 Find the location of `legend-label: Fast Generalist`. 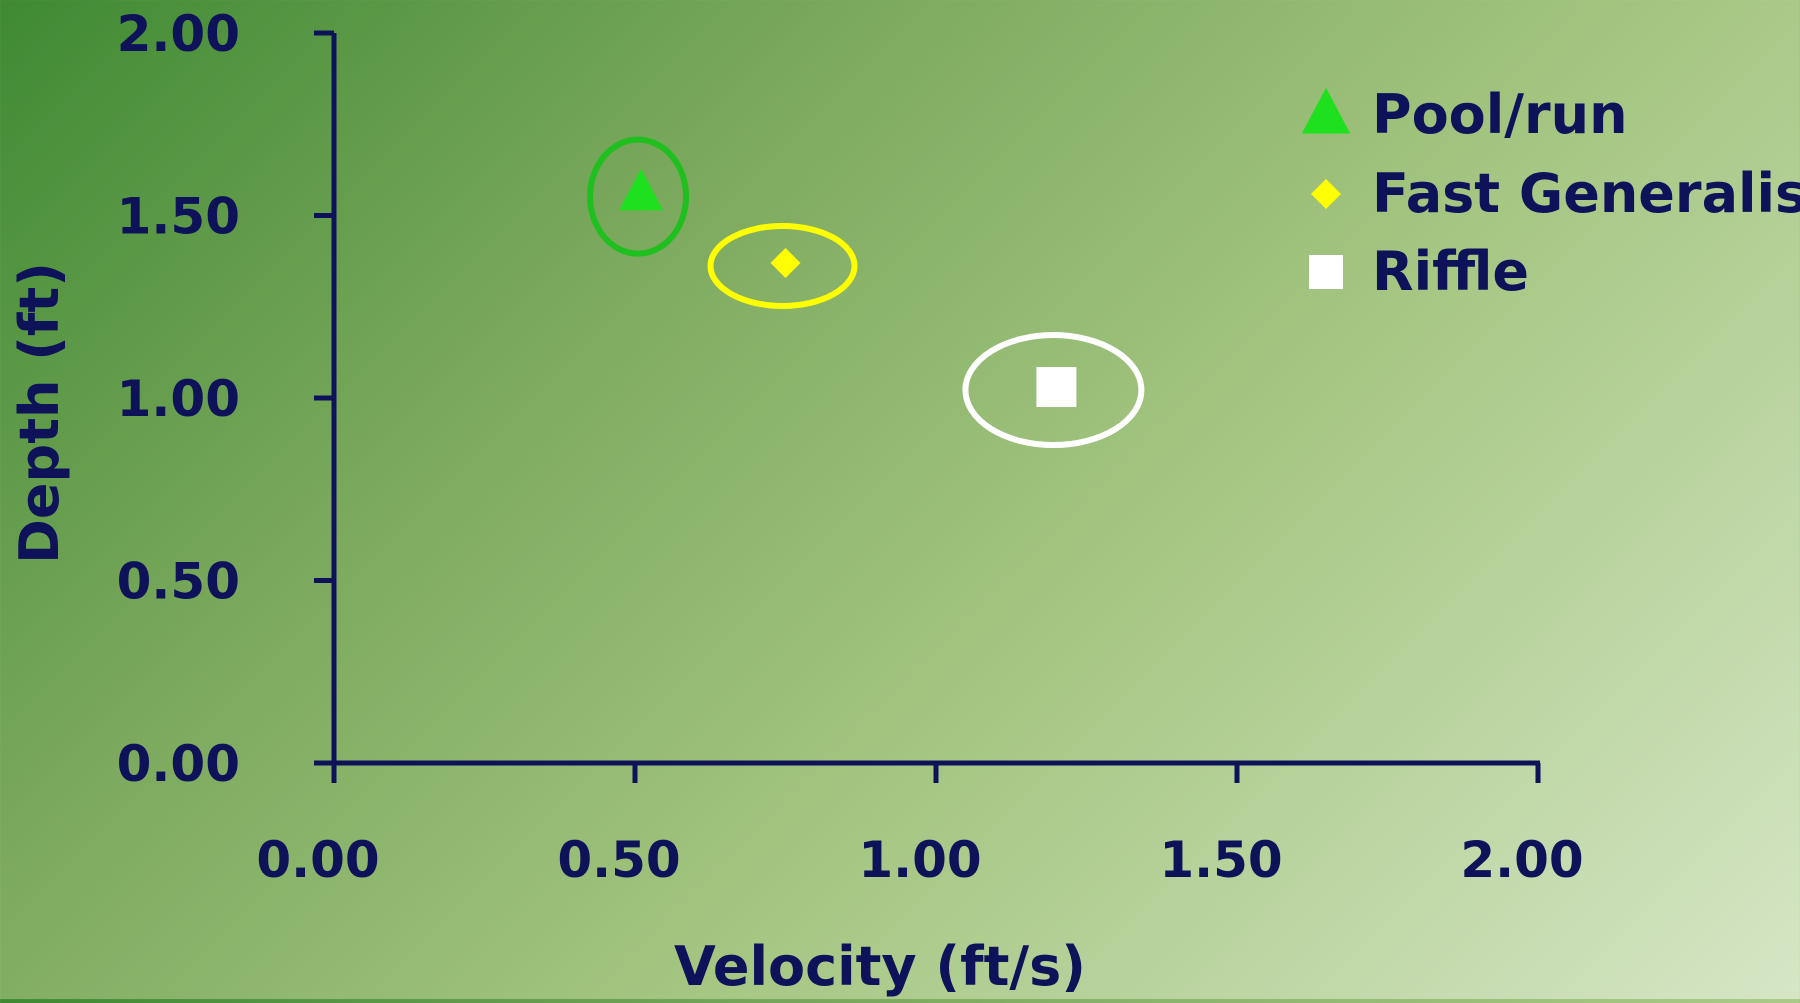

legend-label: Fast Generalist is located at coordinates (1586, 193).